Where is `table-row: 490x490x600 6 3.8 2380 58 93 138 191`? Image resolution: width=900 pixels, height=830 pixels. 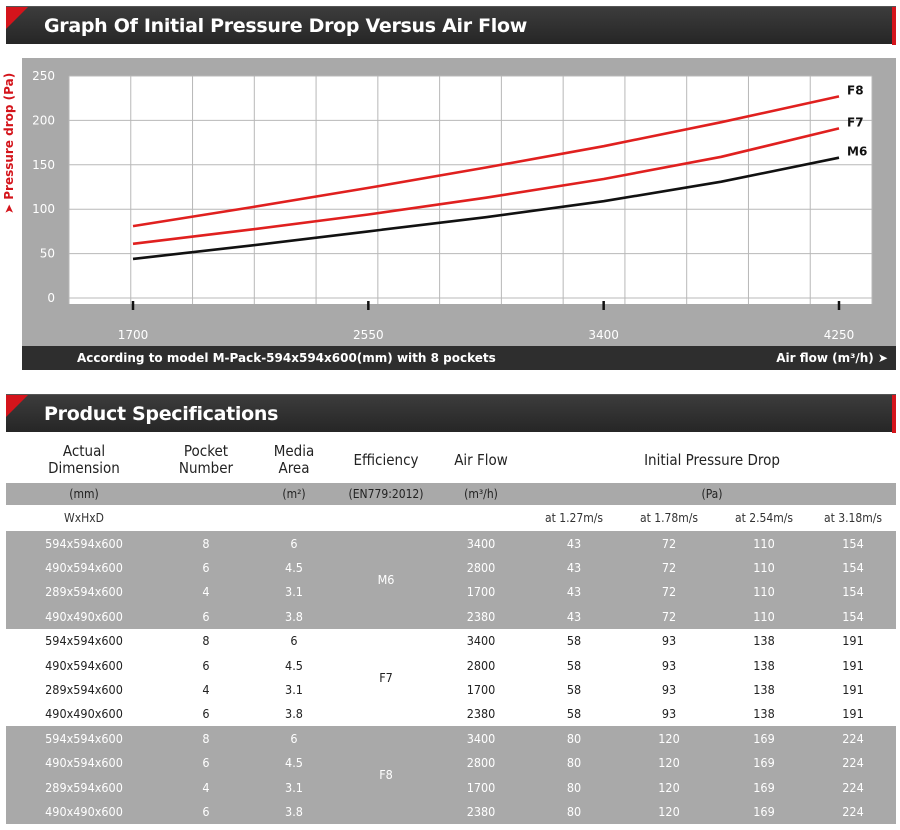
table-row: 490x490x600 6 3.8 2380 58 93 138 191 is located at coordinates (451, 714).